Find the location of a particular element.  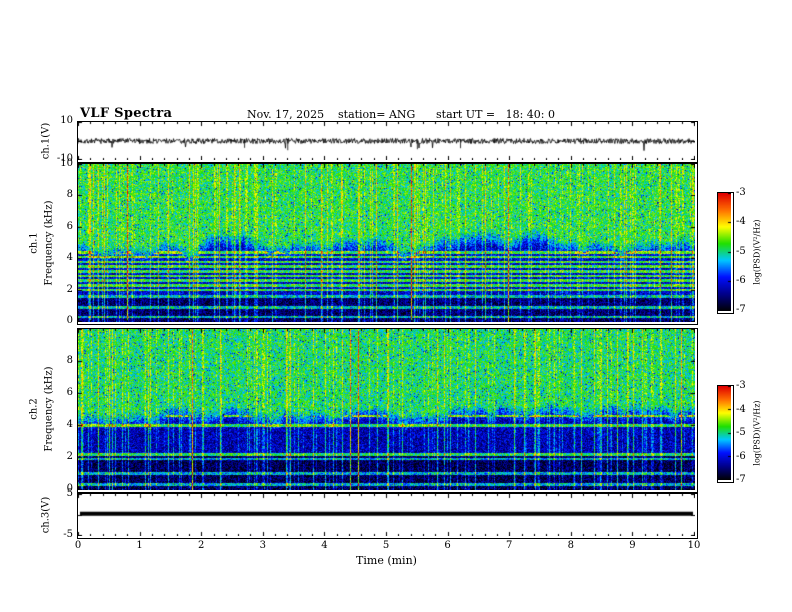

ch3-ymax-tick: 5 is located at coordinates (69, 493).